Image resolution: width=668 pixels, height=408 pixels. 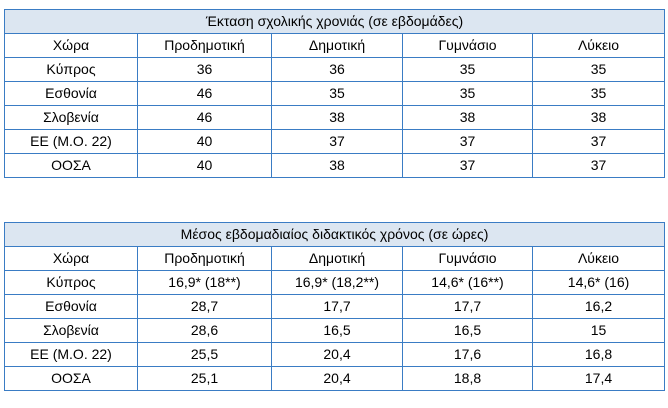 What do you see at coordinates (467, 354) in the screenshot?
I see `value-cell: 17,6` at bounding box center [467, 354].